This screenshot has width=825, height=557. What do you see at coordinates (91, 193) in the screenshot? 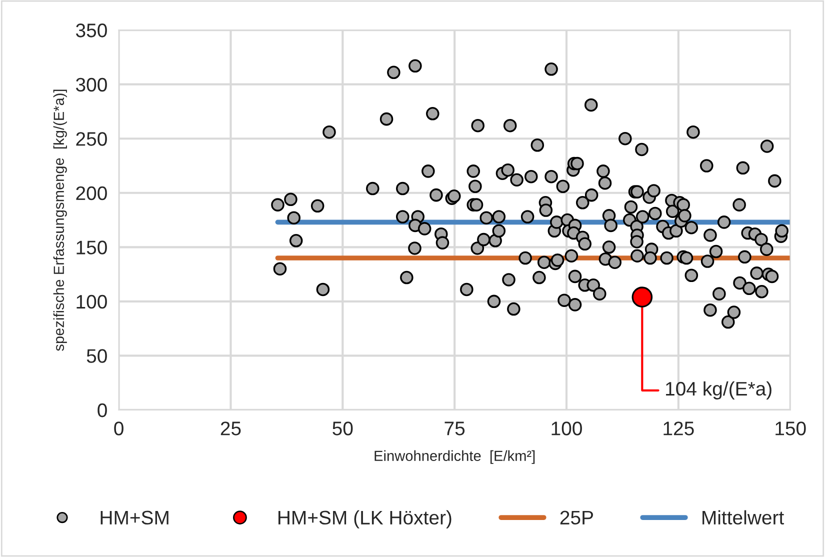
I see `y-tick-label: 200` at bounding box center [91, 193].